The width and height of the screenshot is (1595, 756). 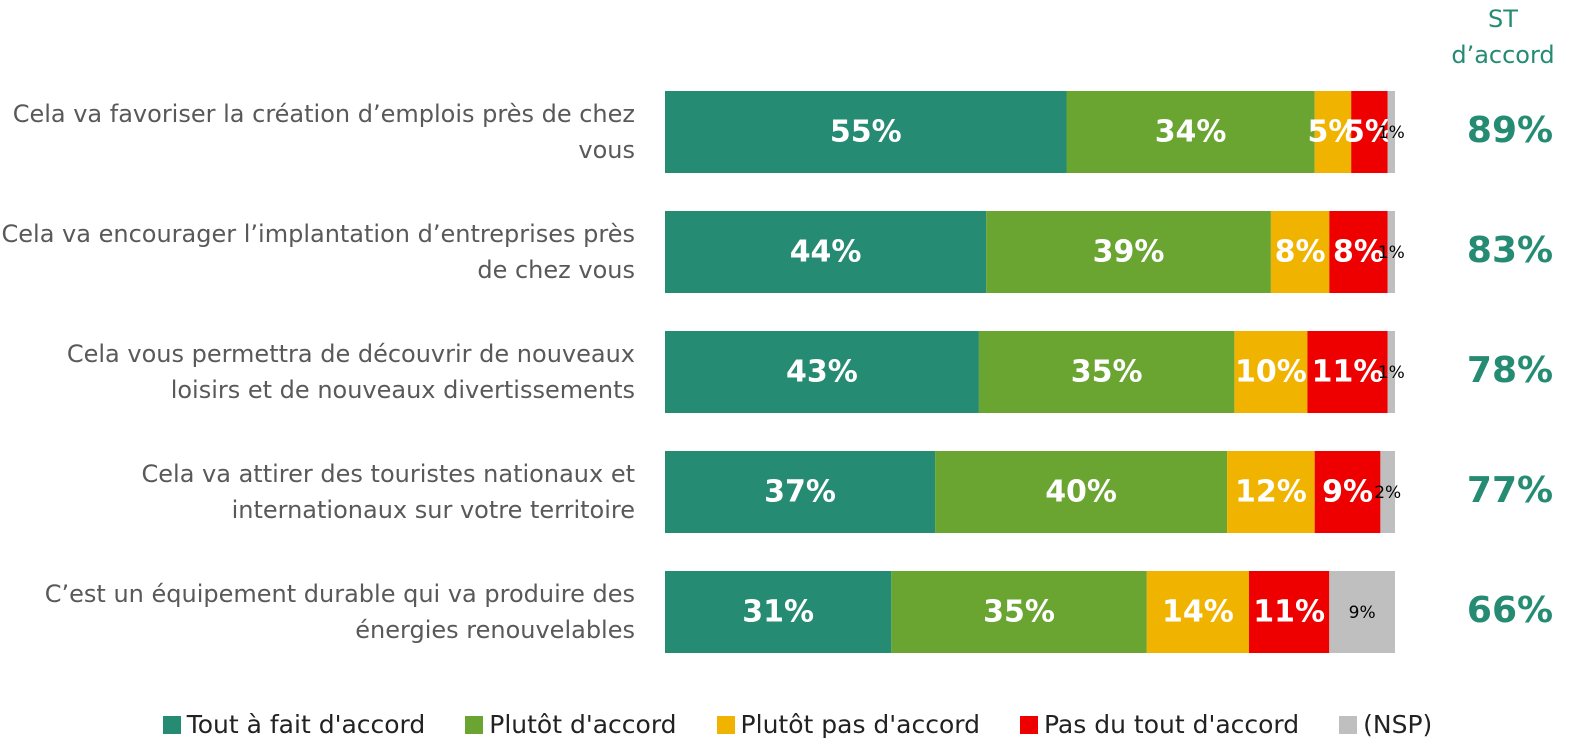 I want to click on value-label: 31%, so click(x=778, y=612).